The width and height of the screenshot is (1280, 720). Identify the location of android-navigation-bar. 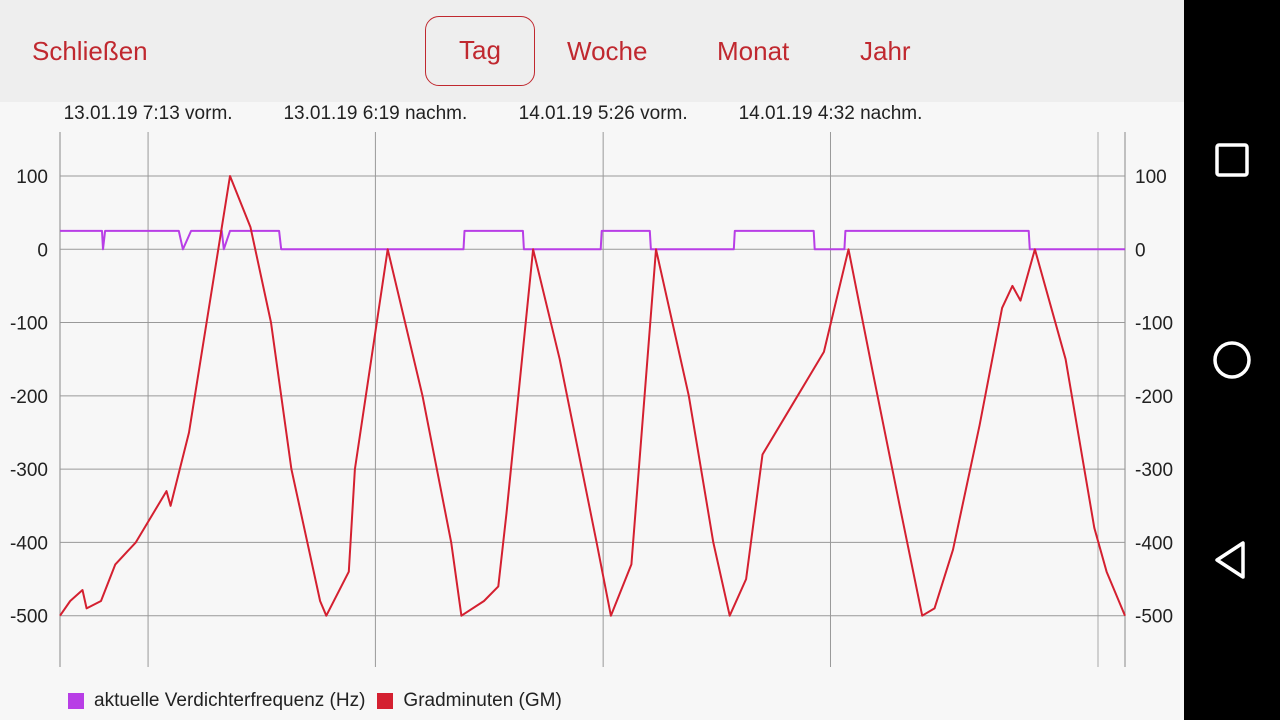
(1232, 360).